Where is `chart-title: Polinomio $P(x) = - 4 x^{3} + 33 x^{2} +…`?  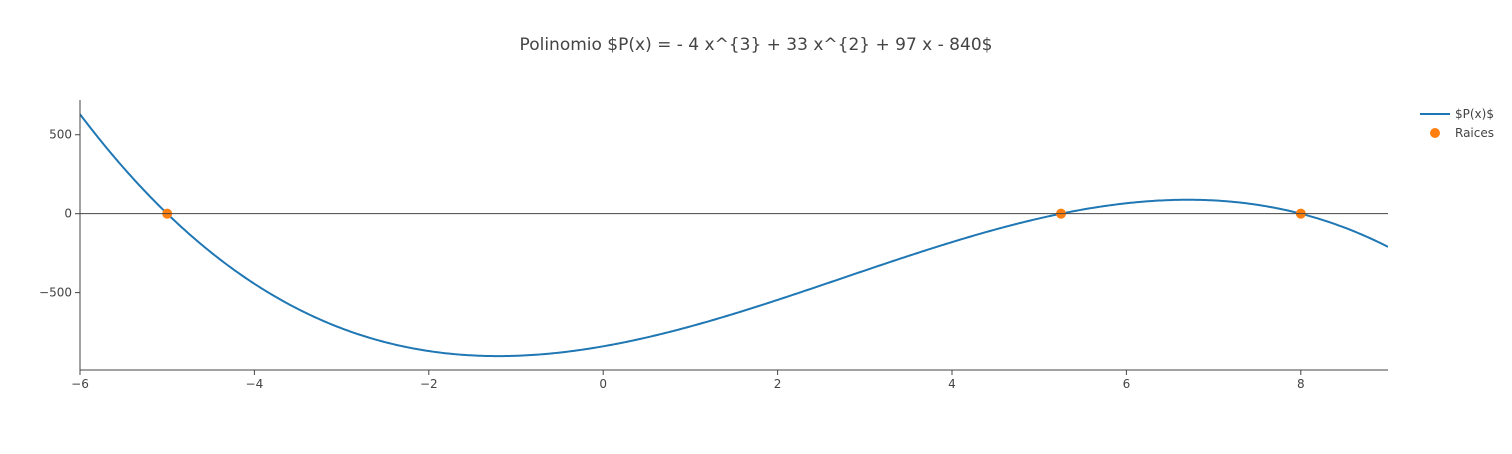 chart-title: Polinomio $P(x) = - 4 x^{3} + 33 x^{2} +… is located at coordinates (756, 45).